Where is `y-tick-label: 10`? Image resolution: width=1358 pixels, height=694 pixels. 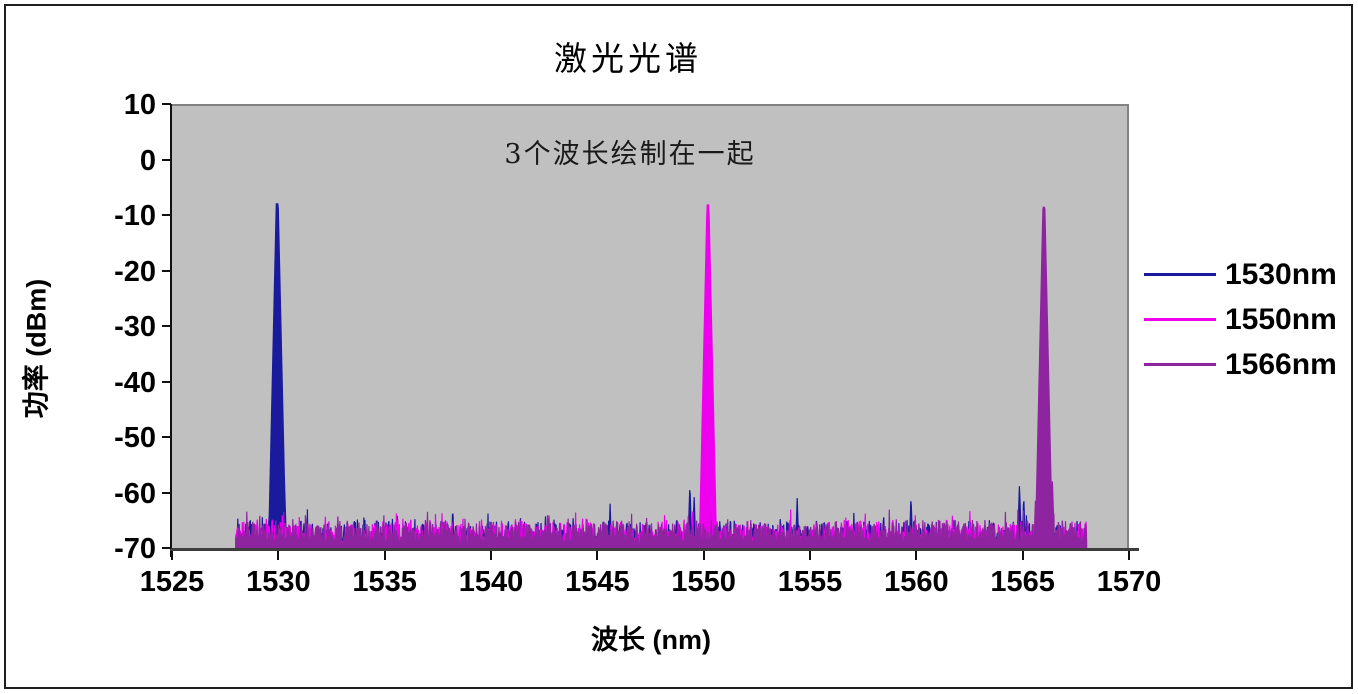
y-tick-label: 10 is located at coordinates (139, 105).